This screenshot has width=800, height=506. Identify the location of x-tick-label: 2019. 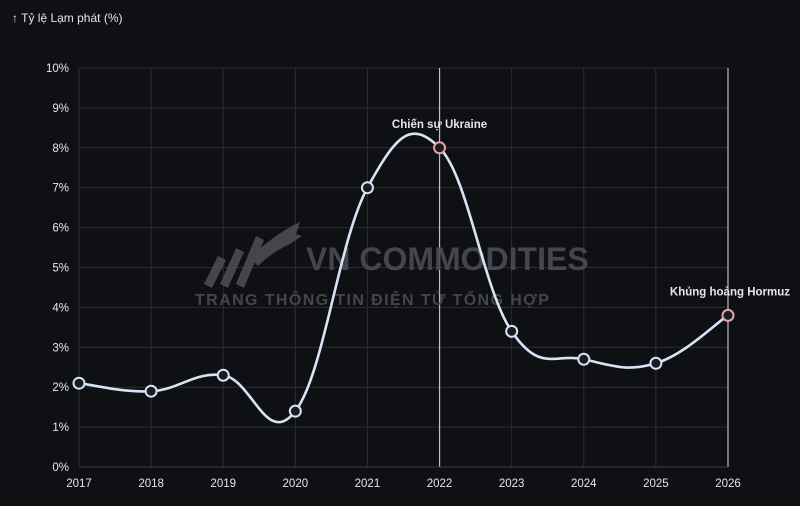
(223, 484).